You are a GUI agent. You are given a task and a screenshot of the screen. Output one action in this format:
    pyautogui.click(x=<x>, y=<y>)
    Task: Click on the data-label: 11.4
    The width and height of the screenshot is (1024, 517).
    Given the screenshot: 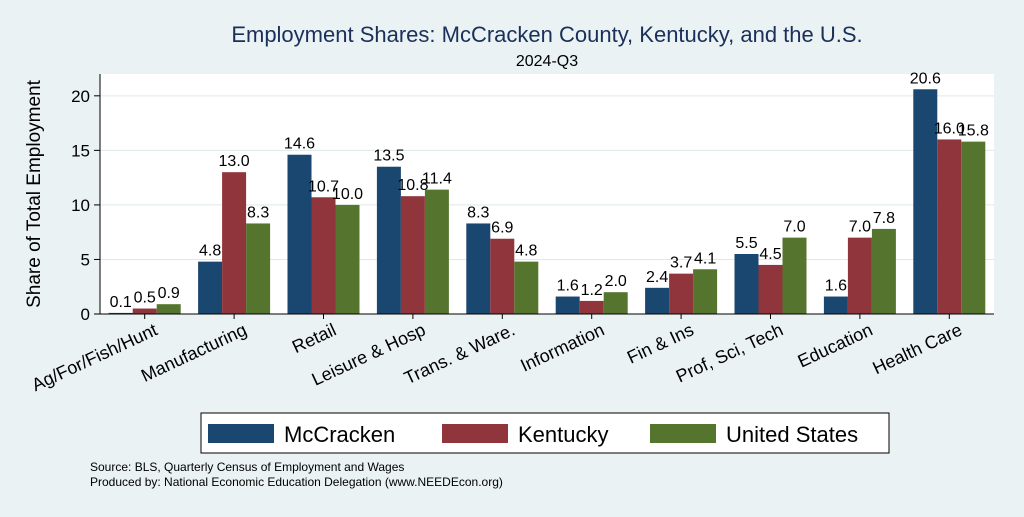 What is the action you would take?
    pyautogui.click(x=437, y=179)
    